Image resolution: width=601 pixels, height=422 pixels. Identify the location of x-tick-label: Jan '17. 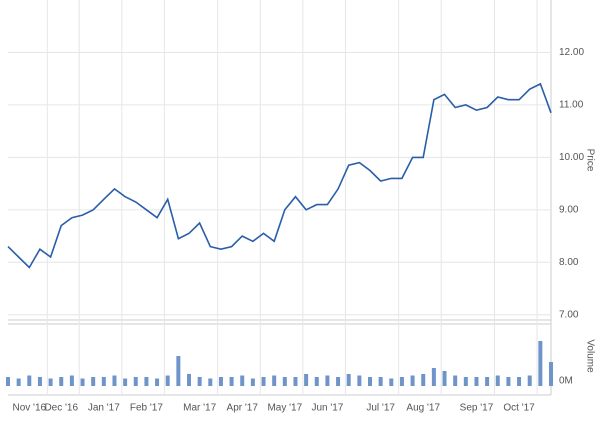
(104, 408).